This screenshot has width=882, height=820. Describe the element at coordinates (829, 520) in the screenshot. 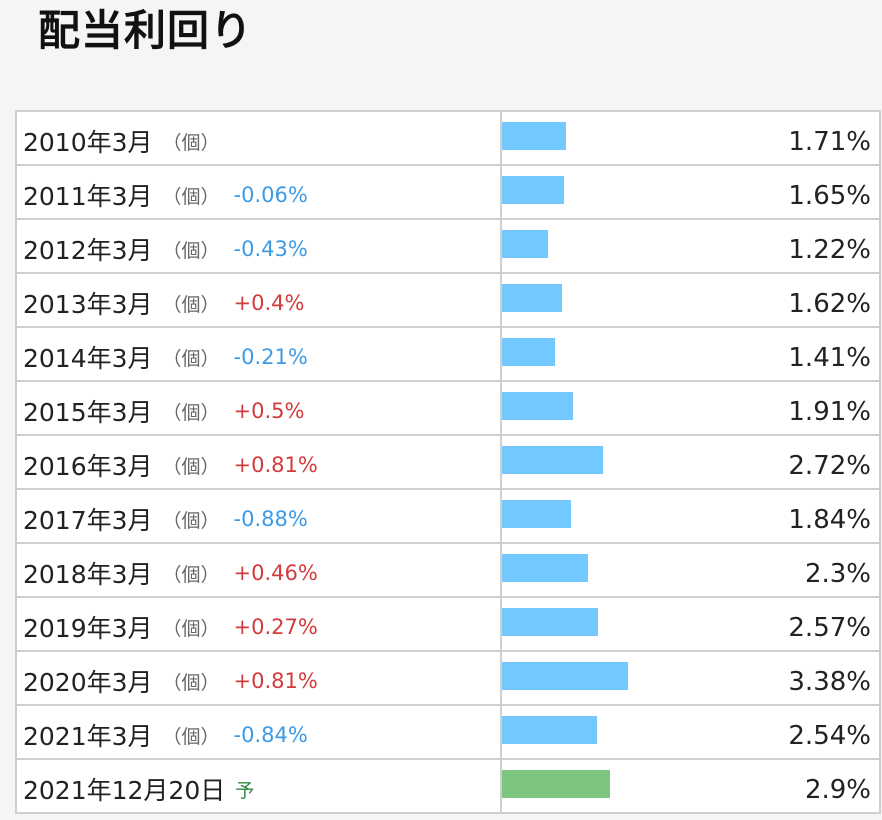

I see `yield-value: 1.84%` at that location.